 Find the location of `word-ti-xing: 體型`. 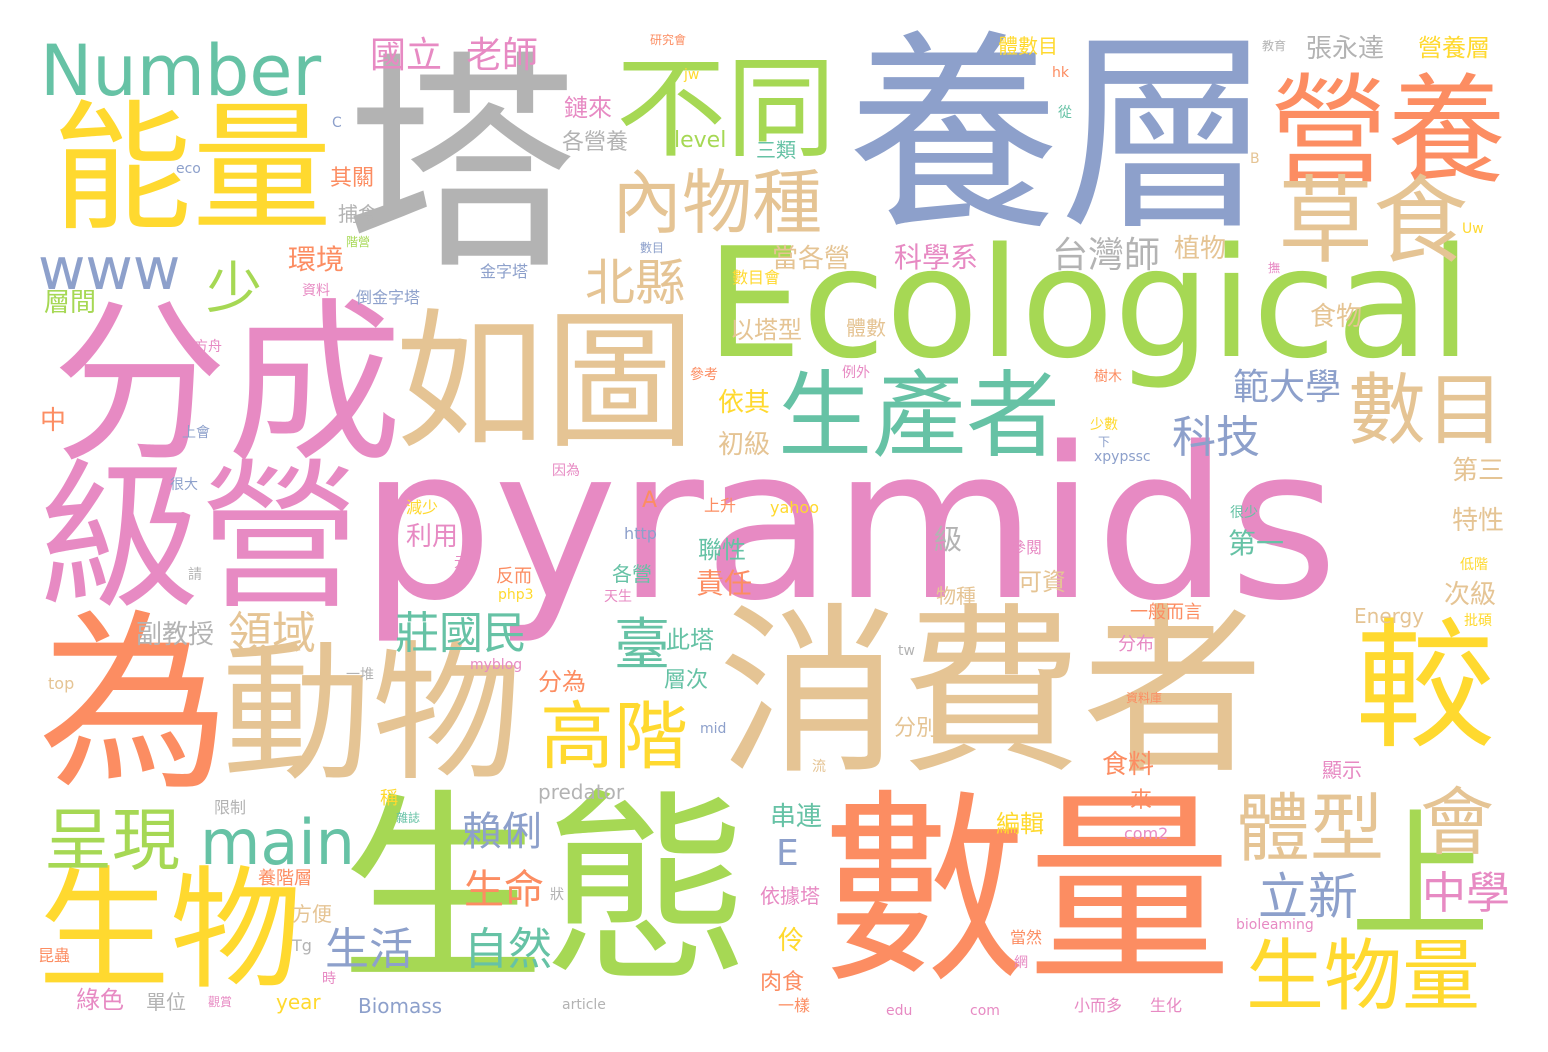

word-ti-xing: 體型 is located at coordinates (1310, 829).